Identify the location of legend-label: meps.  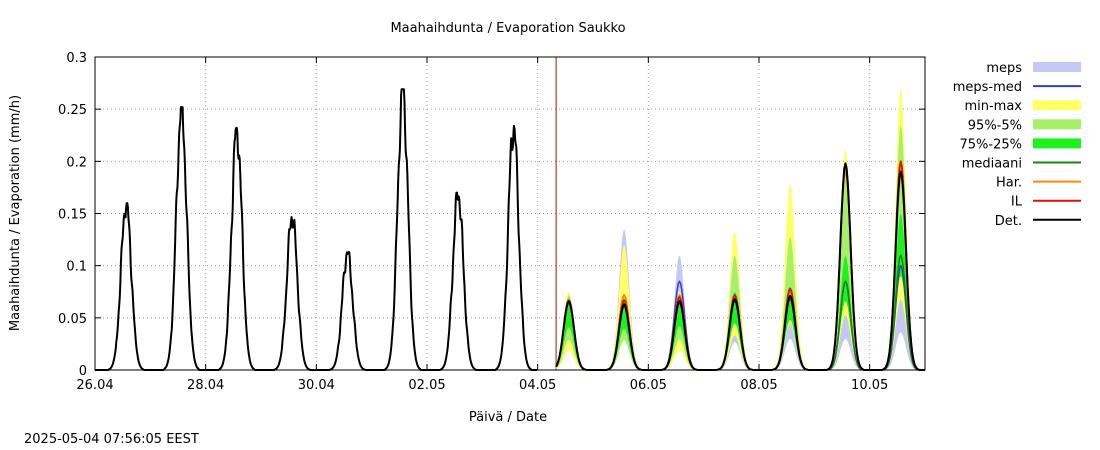
(1004, 68).